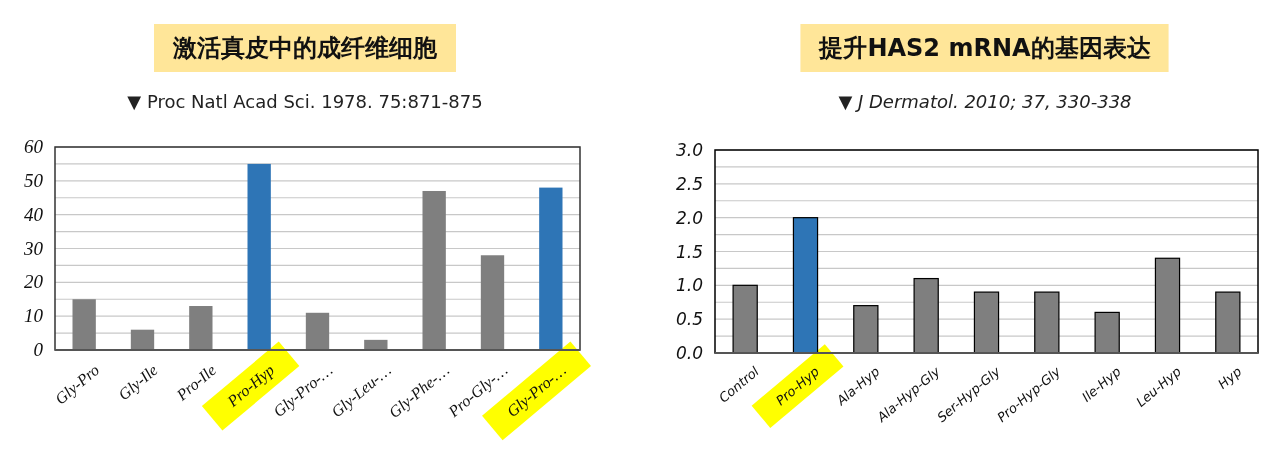 The width and height of the screenshot is (1280, 466). What do you see at coordinates (689, 217) in the screenshot?
I see `y-tick-label: 2.0` at bounding box center [689, 217].